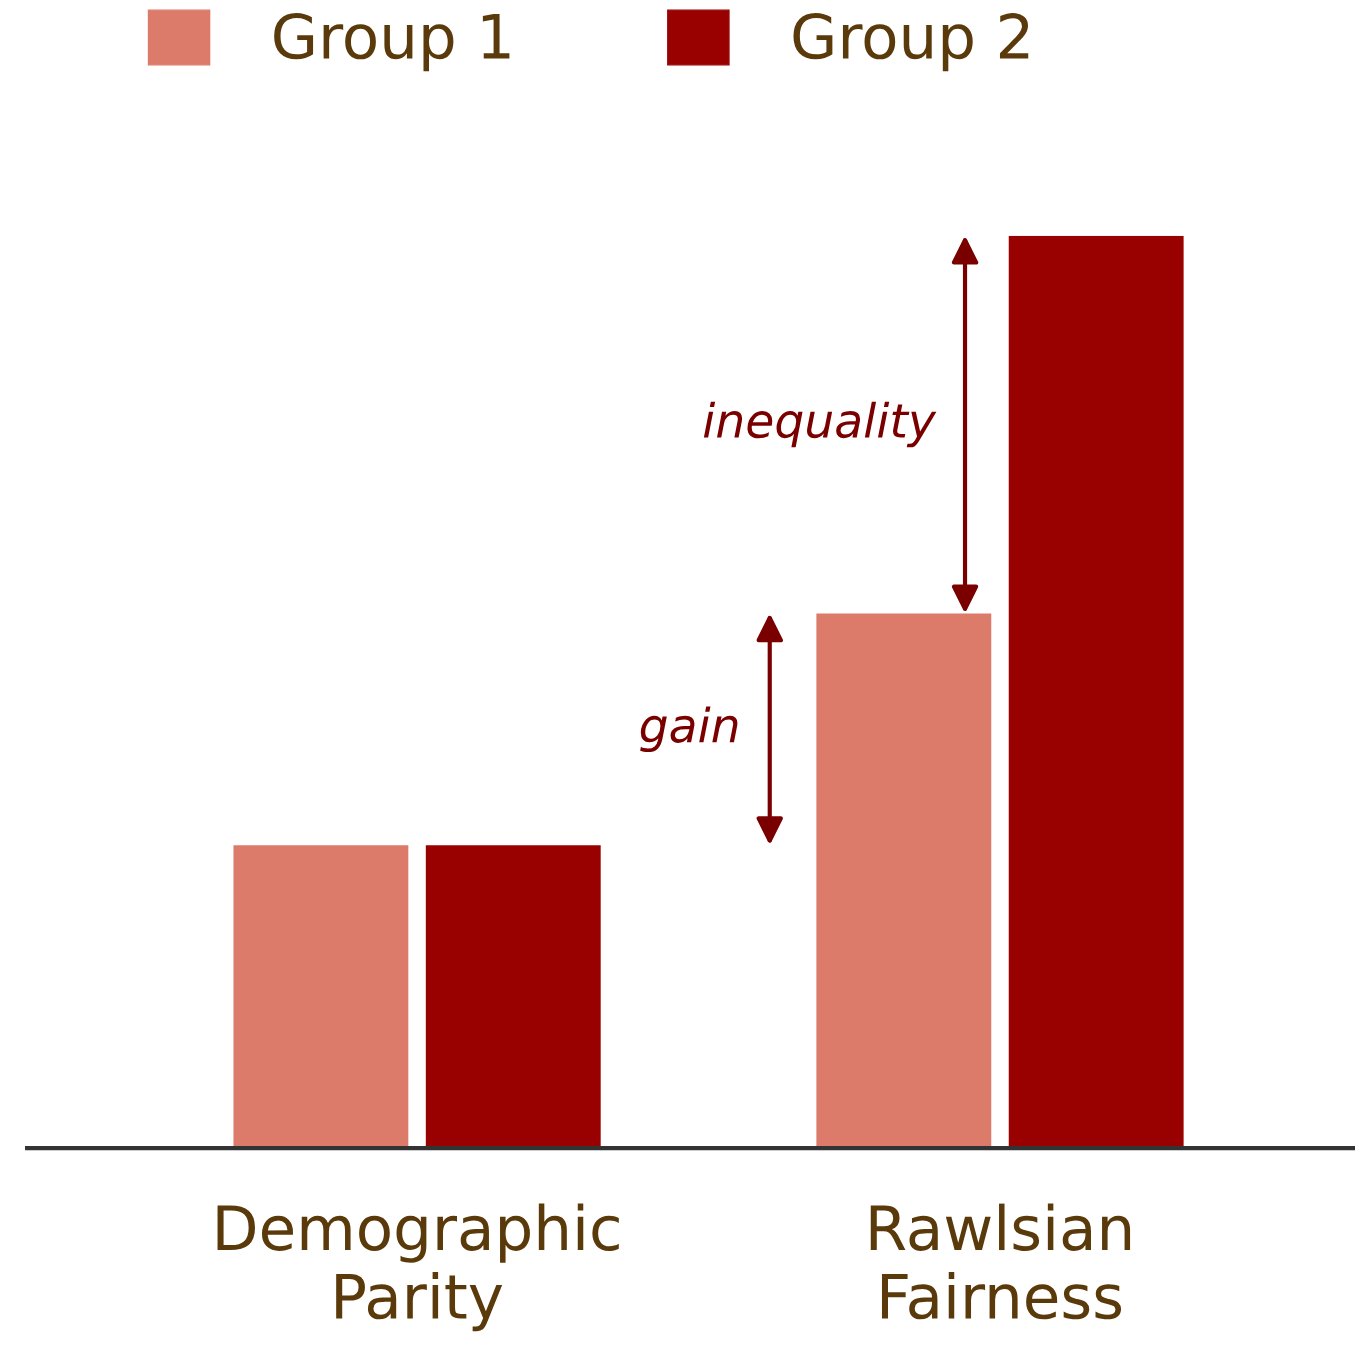  Describe the element at coordinates (1000, 1261) in the screenshot. I see `x-tick-label: Rawlsian Fairness` at that location.